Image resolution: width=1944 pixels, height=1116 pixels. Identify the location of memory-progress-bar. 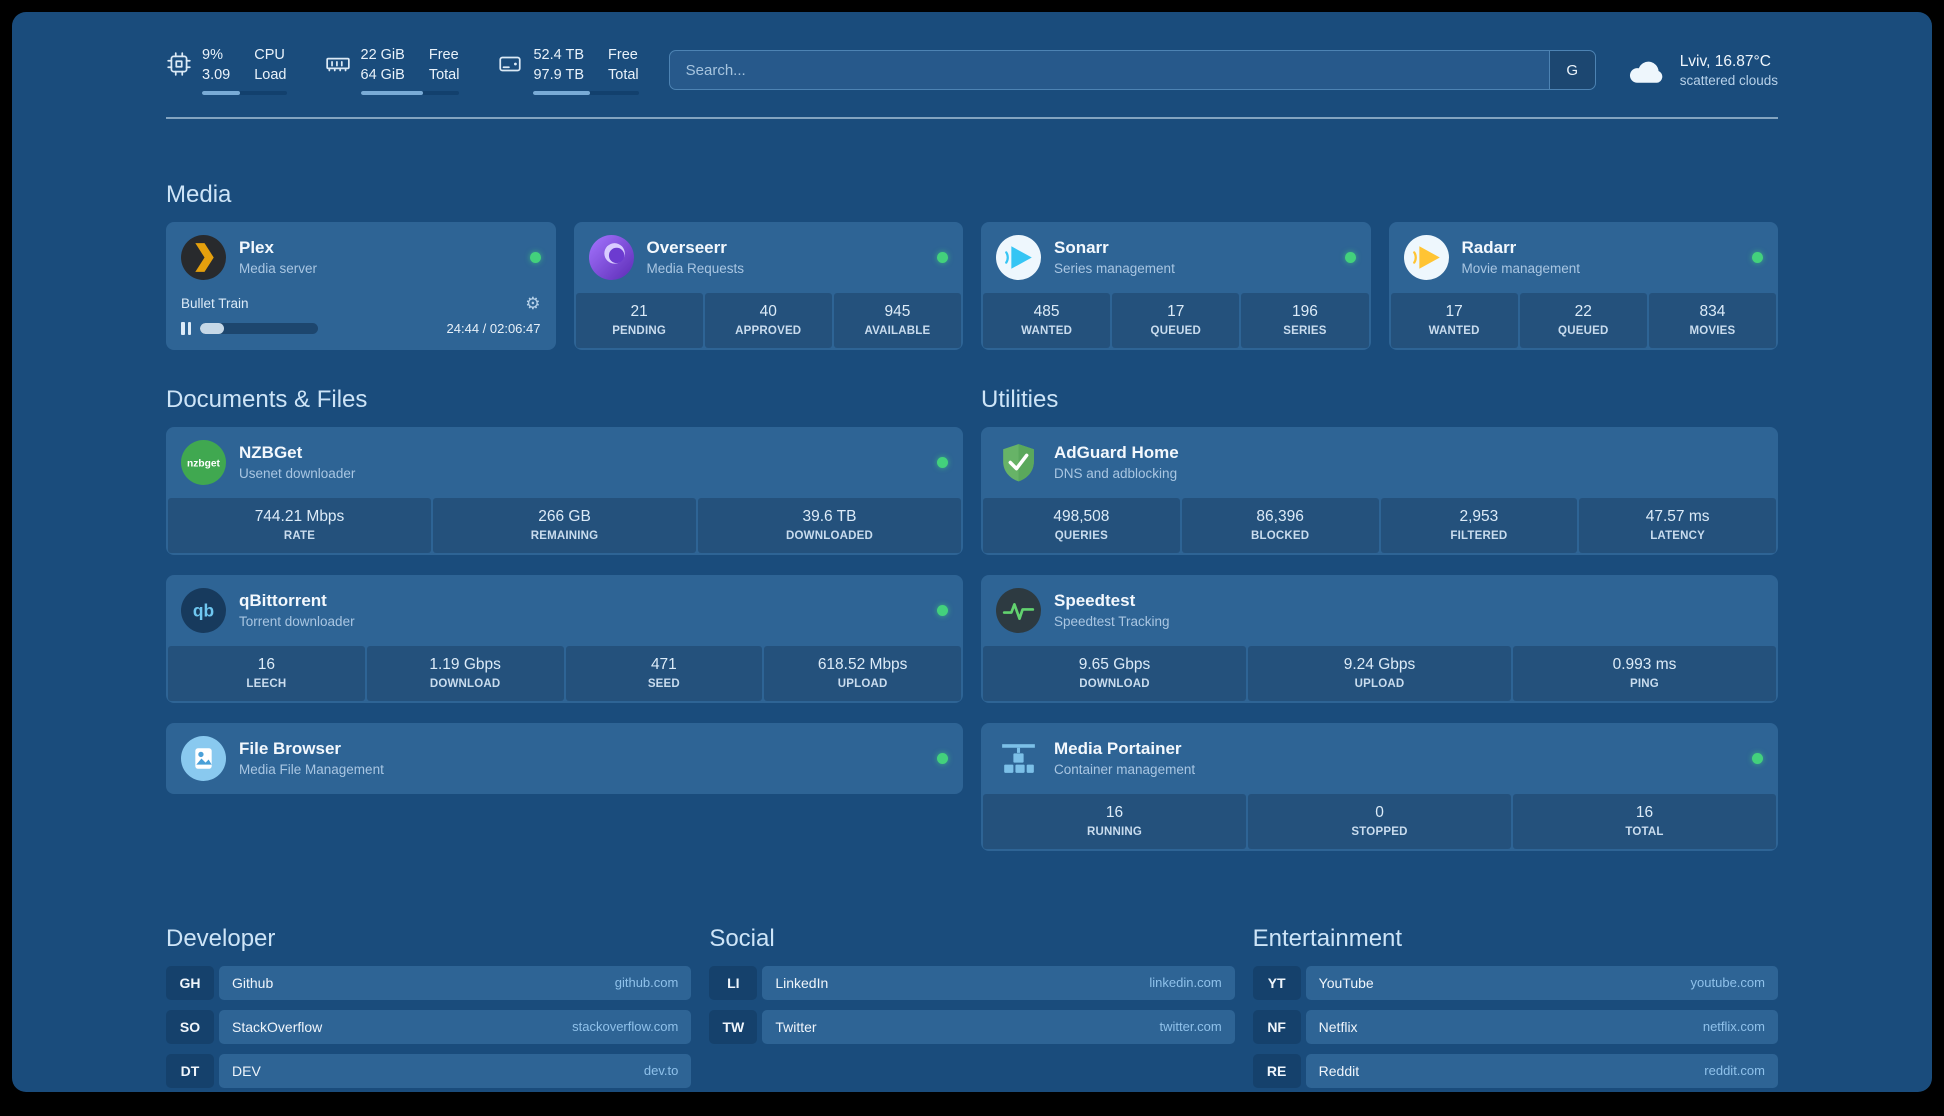
(410, 93).